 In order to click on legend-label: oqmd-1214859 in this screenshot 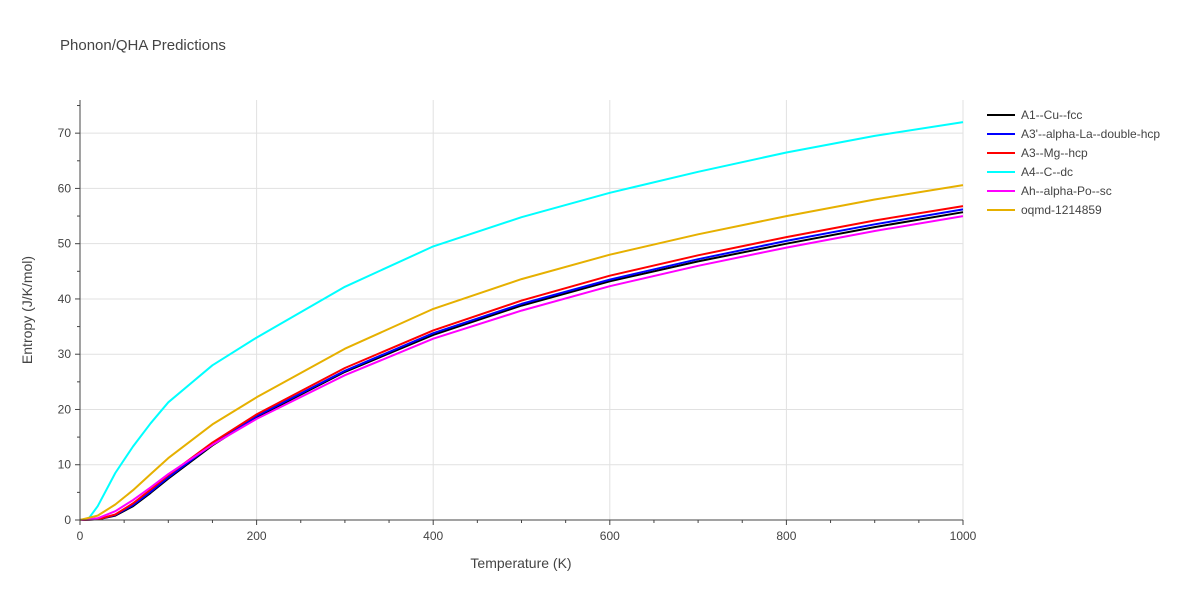, I will do `click(1061, 210)`.